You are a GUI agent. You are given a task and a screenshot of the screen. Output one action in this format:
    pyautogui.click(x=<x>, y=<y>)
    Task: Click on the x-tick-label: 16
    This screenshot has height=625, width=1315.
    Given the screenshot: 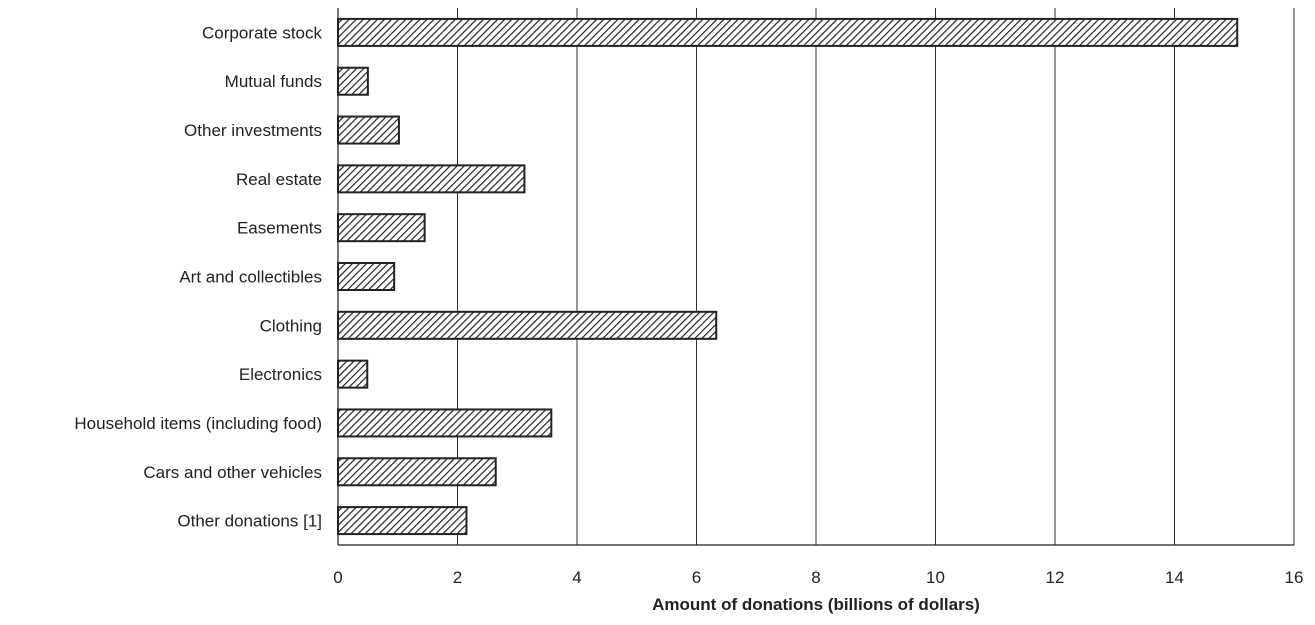 What is the action you would take?
    pyautogui.click(x=1294, y=577)
    